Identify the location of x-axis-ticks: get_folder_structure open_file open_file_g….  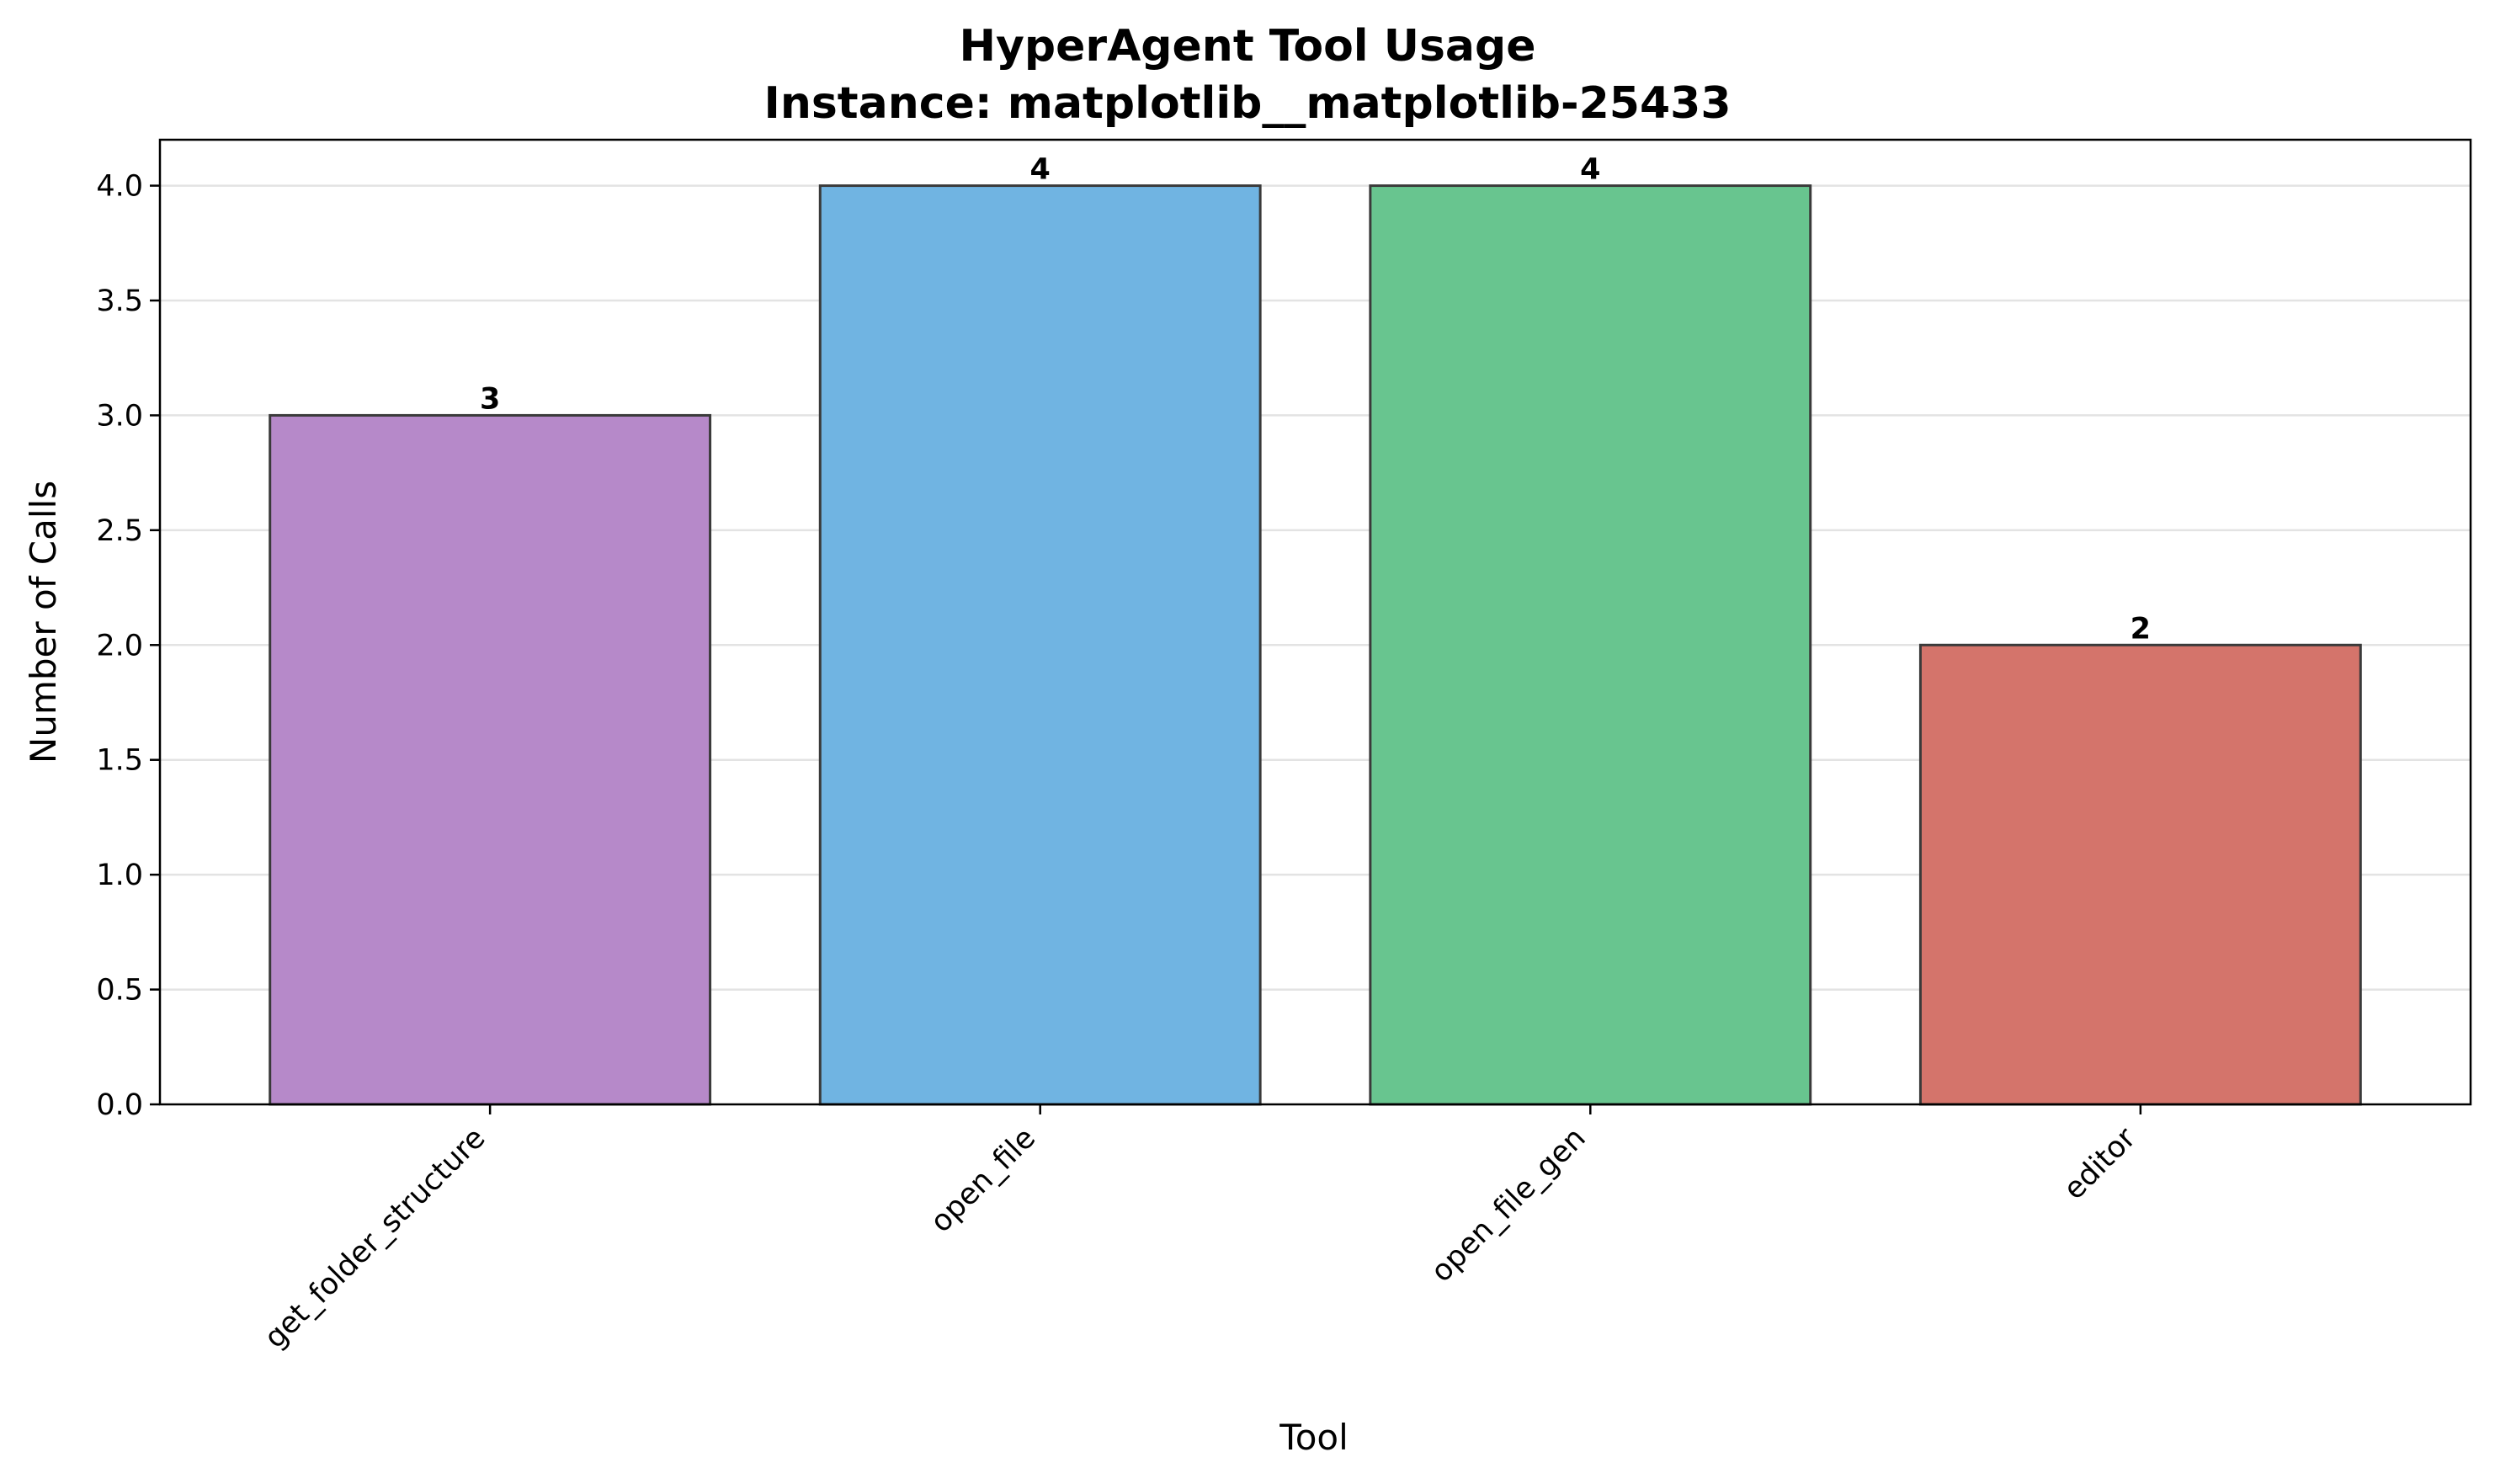
(1200, 1229).